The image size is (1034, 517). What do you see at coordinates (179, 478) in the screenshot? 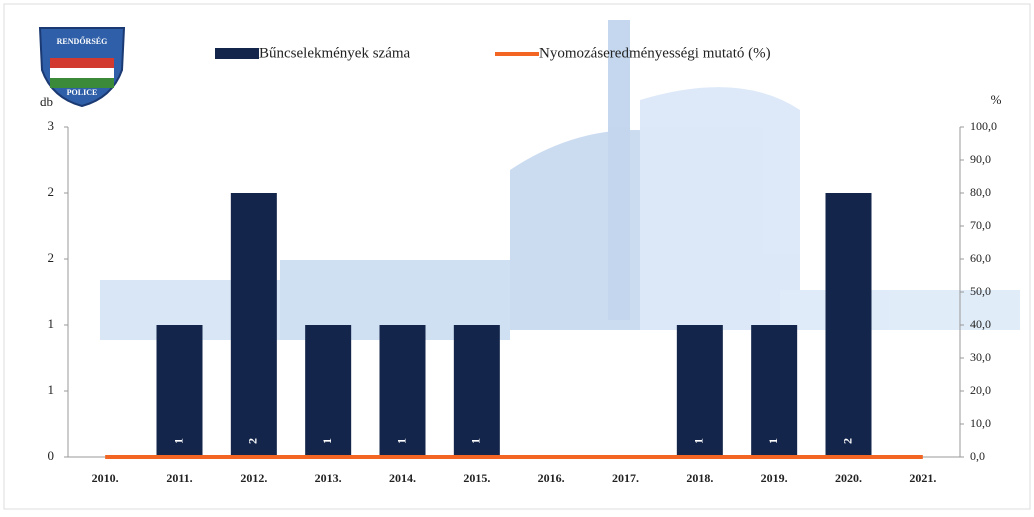
I see `x-tick-label: 2011.` at bounding box center [179, 478].